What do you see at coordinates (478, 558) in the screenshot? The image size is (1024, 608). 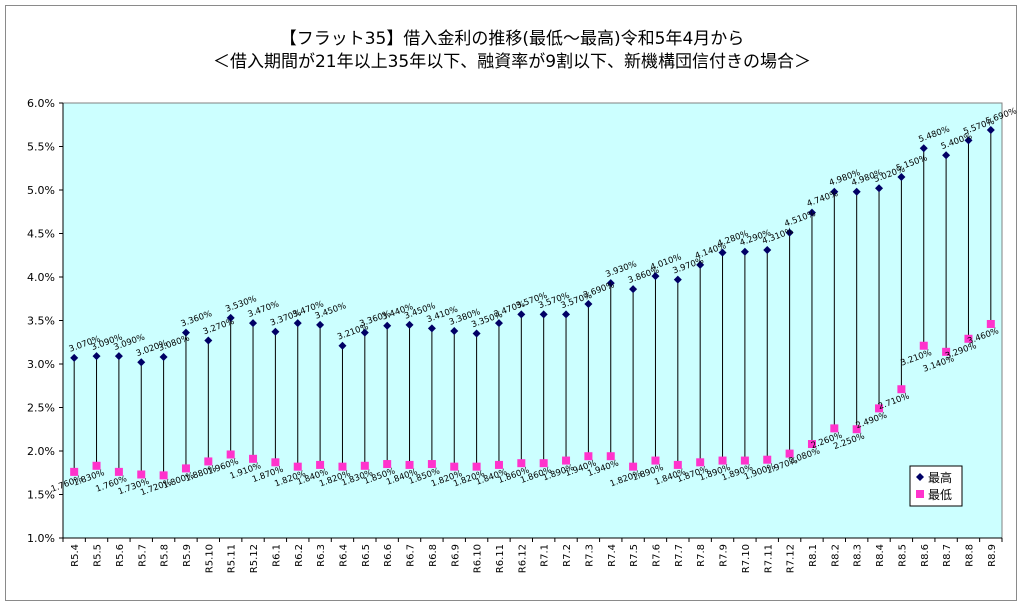 I see `x-tick-label: R6.10` at bounding box center [478, 558].